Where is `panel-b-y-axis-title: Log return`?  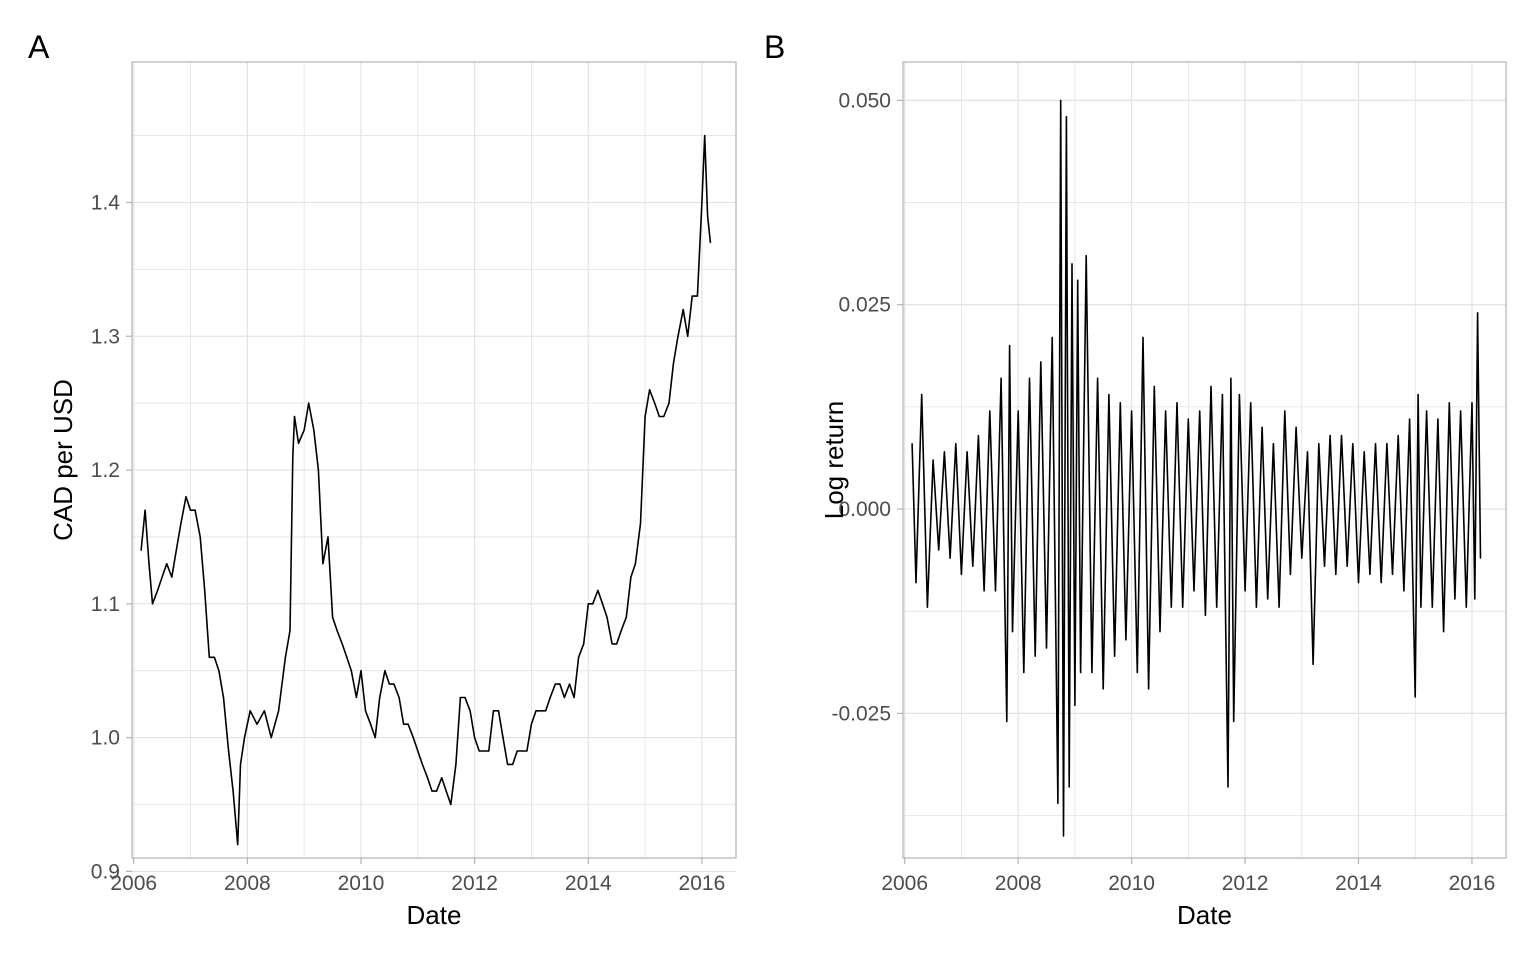 panel-b-y-axis-title: Log return is located at coordinates (834, 460).